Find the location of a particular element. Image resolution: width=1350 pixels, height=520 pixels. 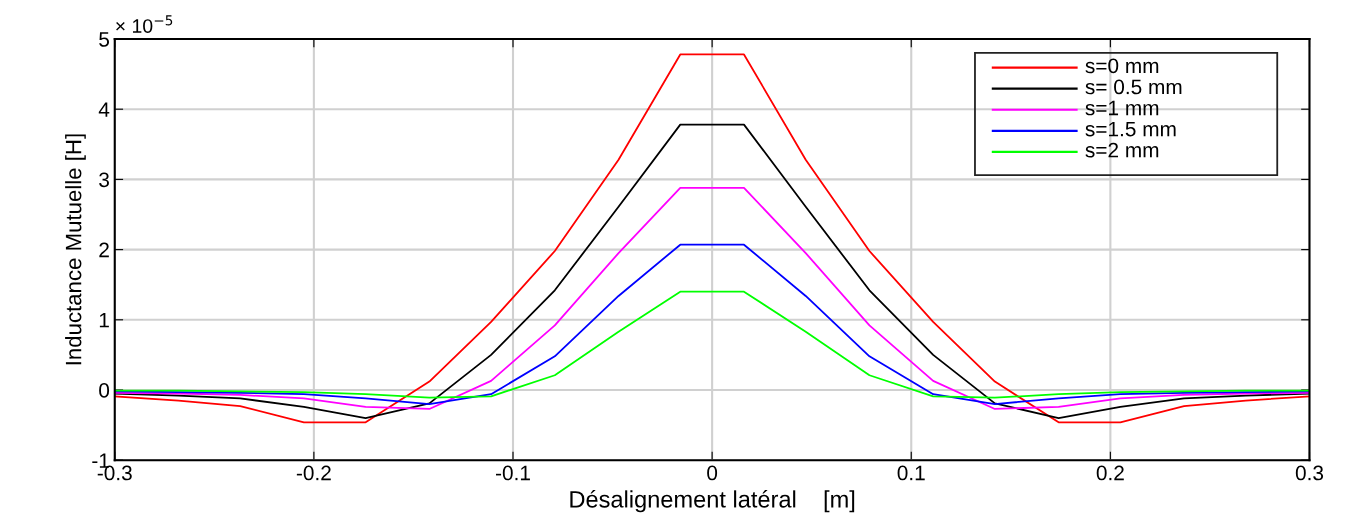

x-tick-label: 0.1 is located at coordinates (911, 473).